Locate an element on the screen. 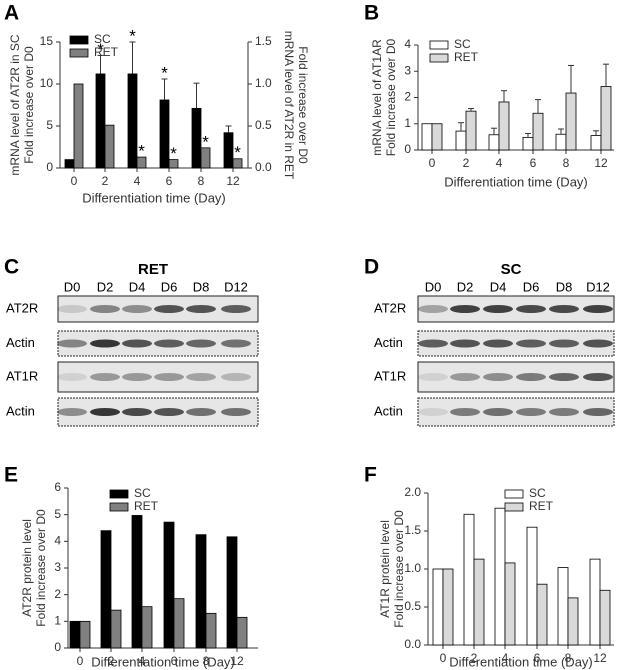 The height and width of the screenshot is (670, 626). y-tick-label: 0.5 is located at coordinates (412, 606).